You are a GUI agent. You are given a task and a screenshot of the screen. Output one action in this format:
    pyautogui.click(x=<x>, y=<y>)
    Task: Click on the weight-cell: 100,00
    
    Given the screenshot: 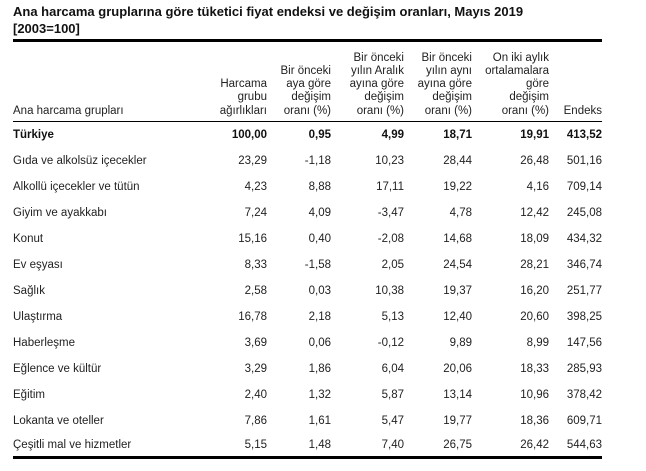 What is the action you would take?
    pyautogui.click(x=249, y=135)
    